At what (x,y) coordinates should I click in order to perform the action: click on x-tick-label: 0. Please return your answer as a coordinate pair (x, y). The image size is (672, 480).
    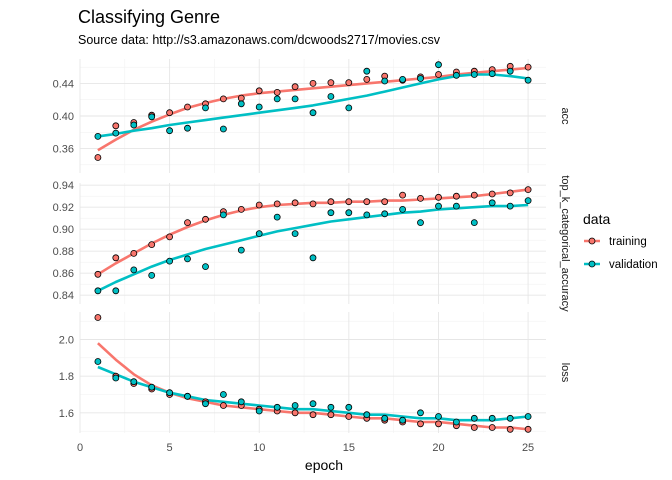
    Looking at the image, I should click on (80, 448).